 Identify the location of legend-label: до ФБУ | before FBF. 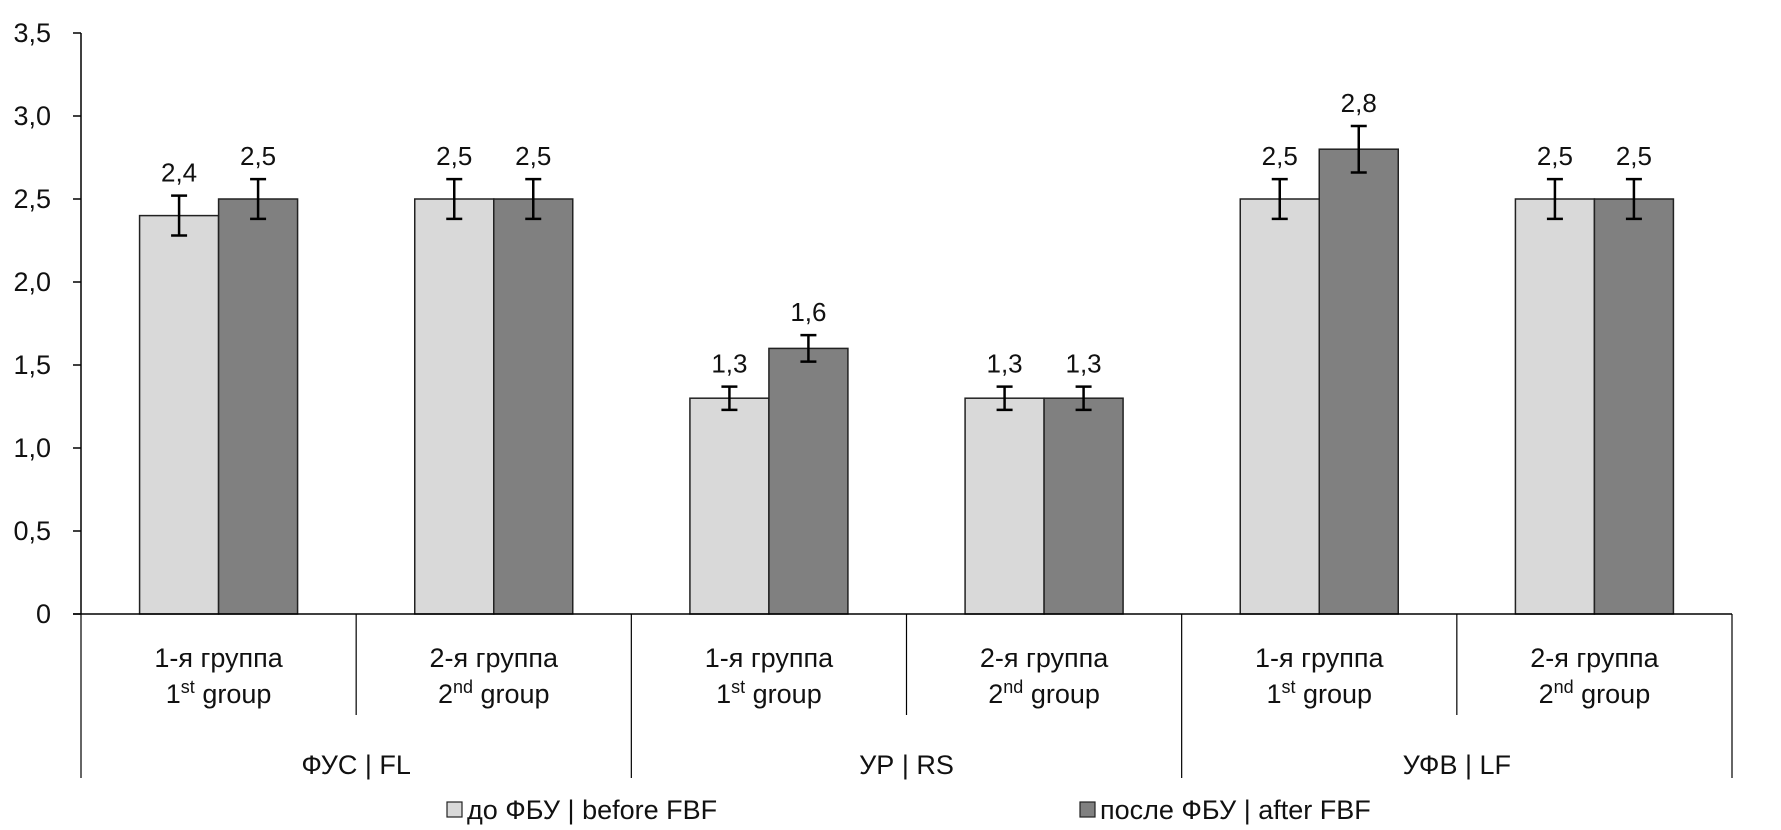
(592, 810).